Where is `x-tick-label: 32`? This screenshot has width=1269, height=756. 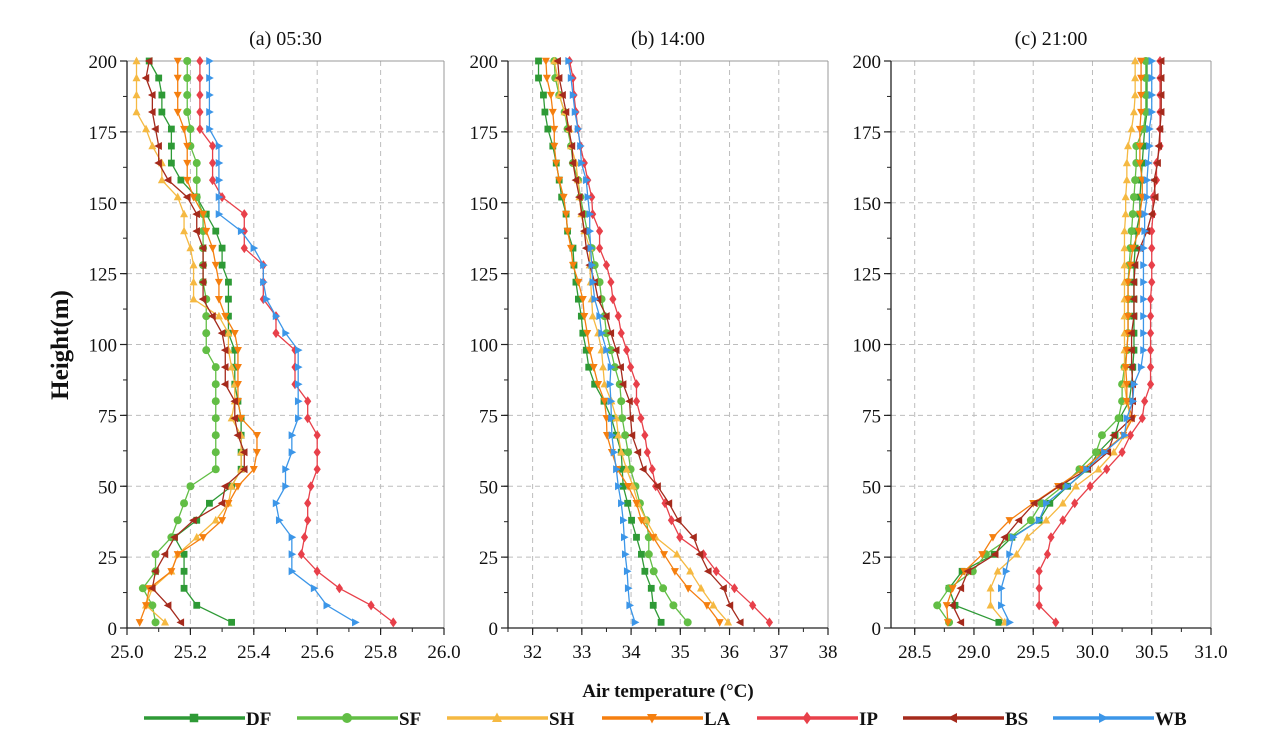 x-tick-label: 32 is located at coordinates (532, 652).